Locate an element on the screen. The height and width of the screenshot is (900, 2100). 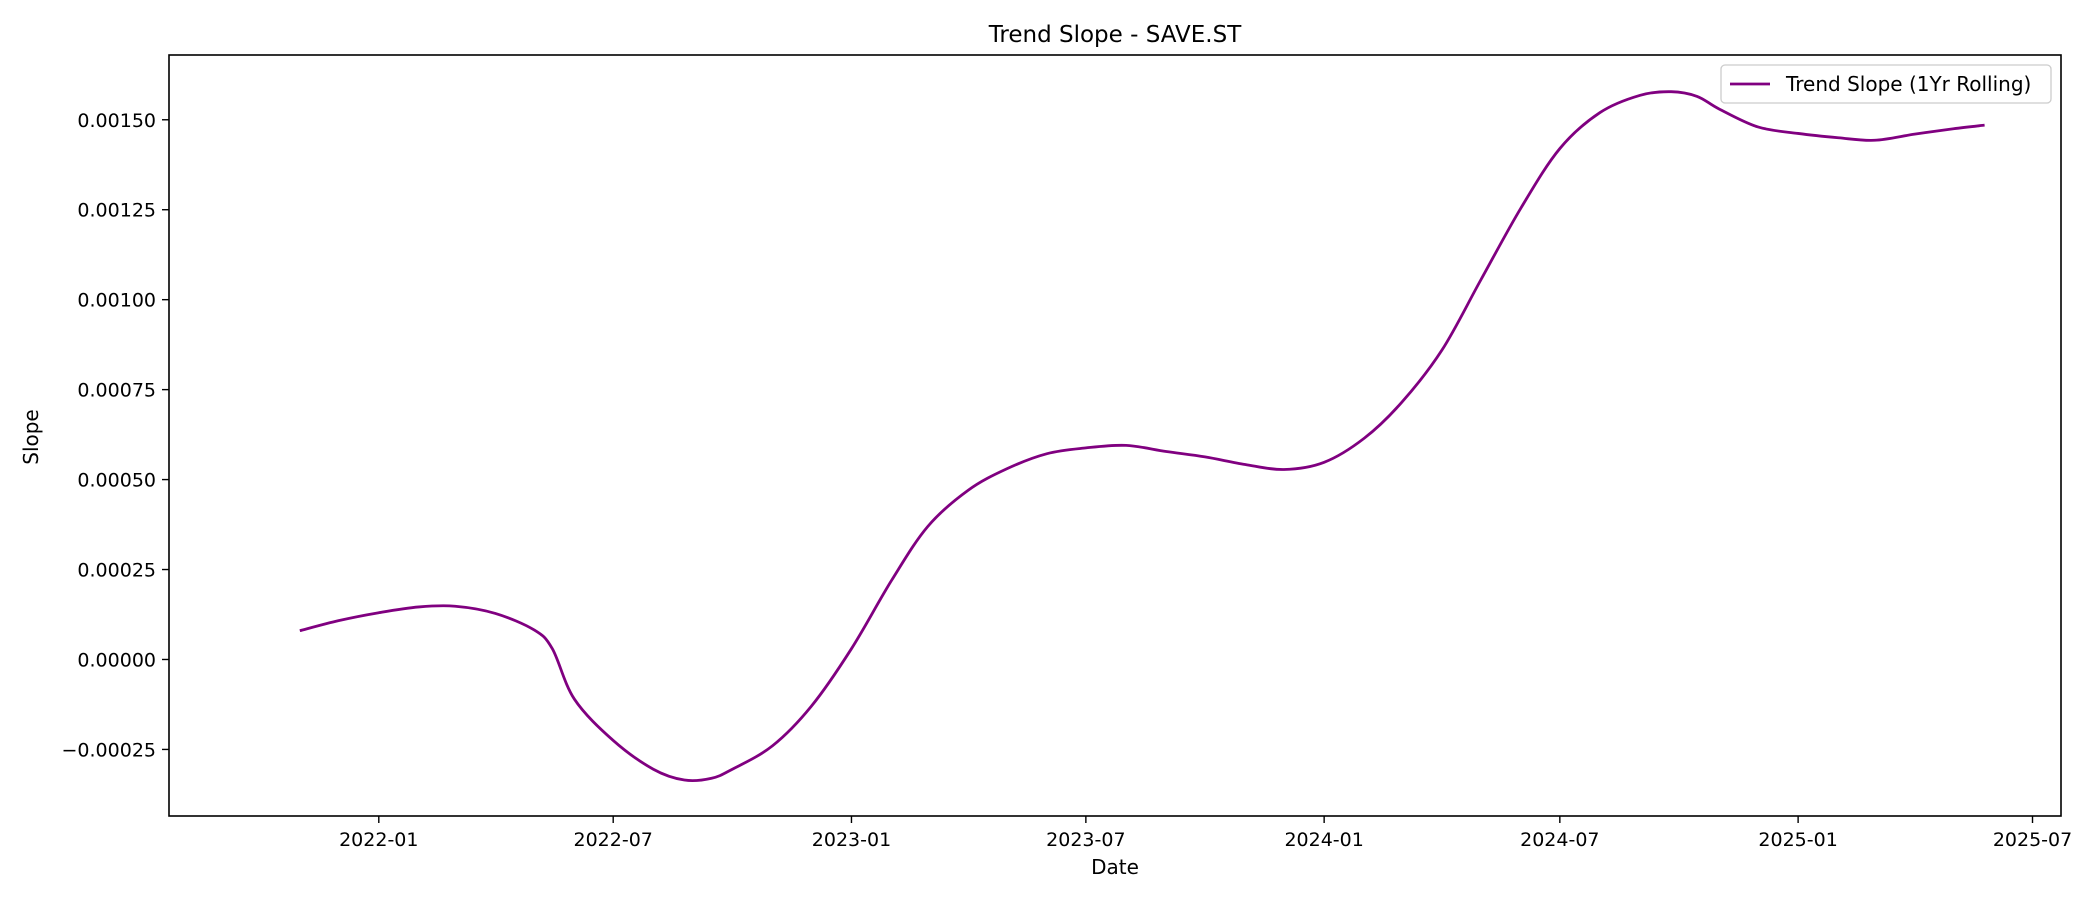
x-tick-label: 2025-07 is located at coordinates (2032, 840).